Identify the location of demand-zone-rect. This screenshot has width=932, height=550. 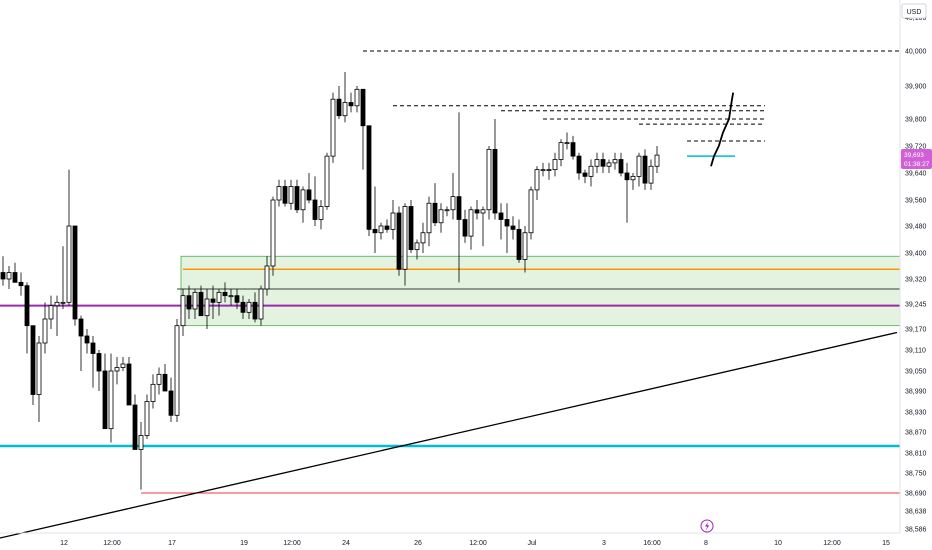
(540, 291).